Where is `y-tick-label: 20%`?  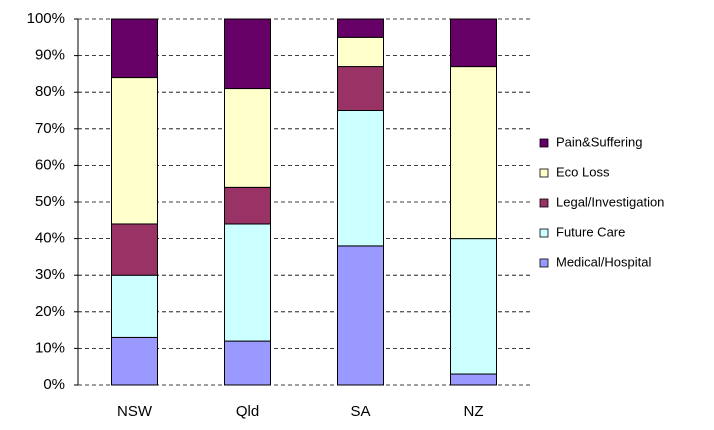 y-tick-label: 20% is located at coordinates (50, 311).